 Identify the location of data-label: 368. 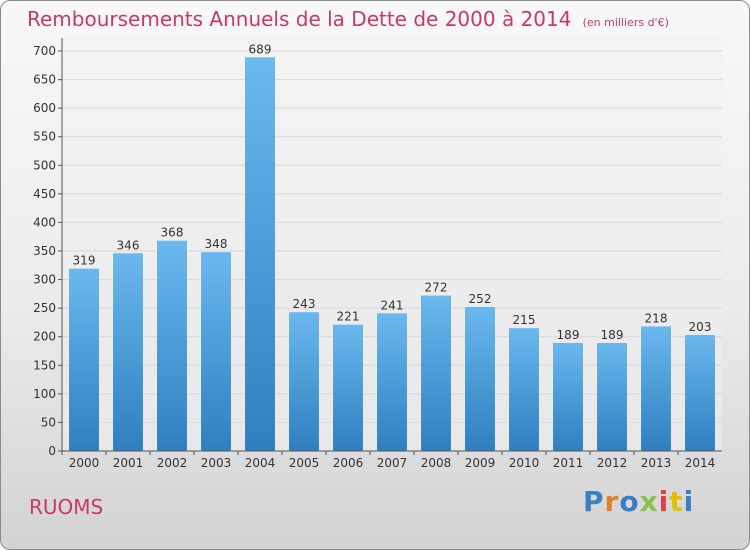
(172, 233).